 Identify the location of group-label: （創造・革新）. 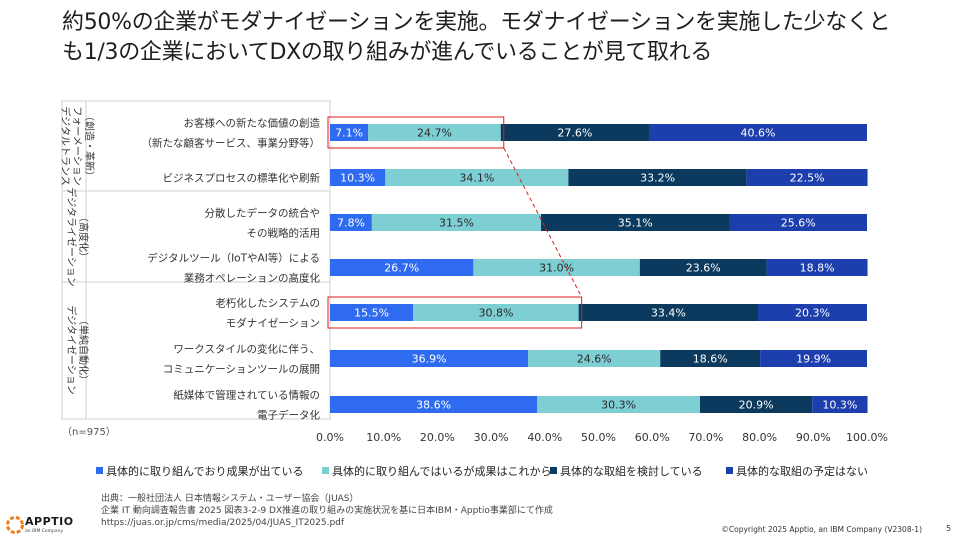
(89, 146).